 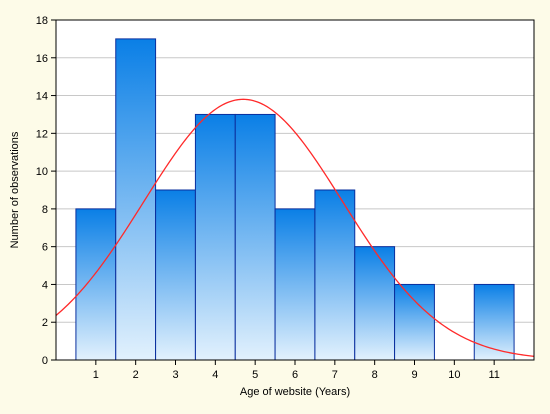 What do you see at coordinates (215, 375) in the screenshot?
I see `x-tick-label: 4` at bounding box center [215, 375].